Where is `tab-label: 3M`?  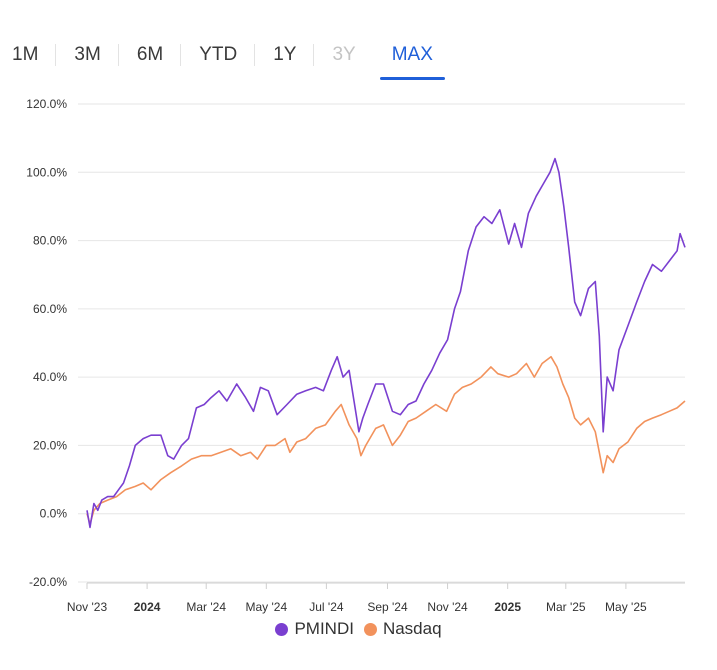 tab-label: 3M is located at coordinates (87, 54).